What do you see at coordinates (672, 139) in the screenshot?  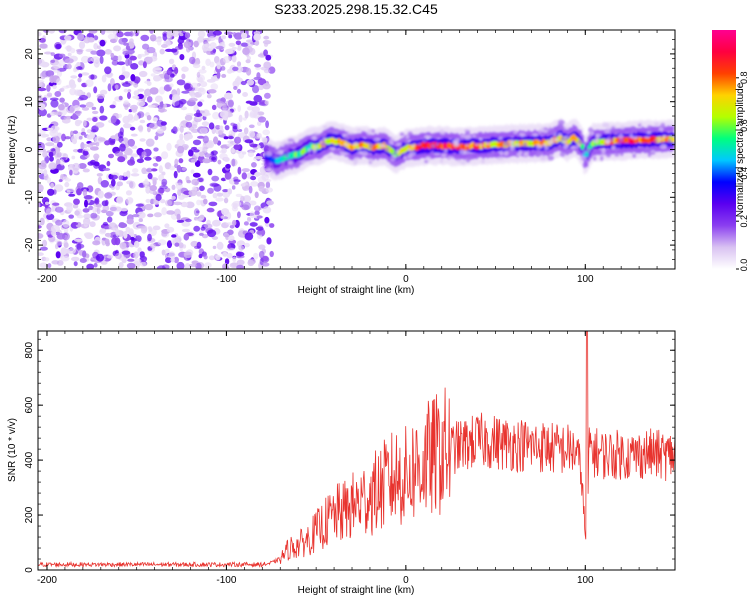 I see `ridge-cell` at bounding box center [672, 139].